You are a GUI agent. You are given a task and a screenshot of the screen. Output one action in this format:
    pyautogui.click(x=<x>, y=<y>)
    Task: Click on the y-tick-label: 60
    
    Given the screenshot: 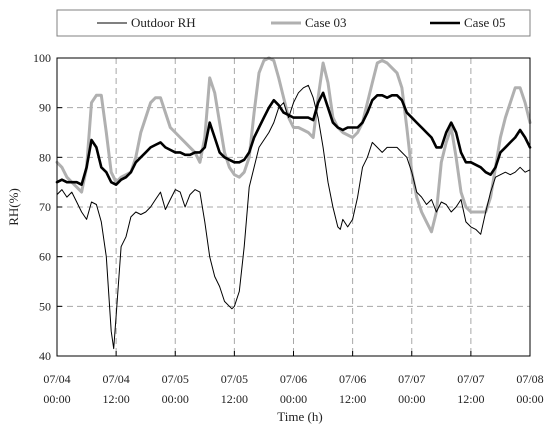 What is the action you would take?
    pyautogui.click(x=45, y=257)
    